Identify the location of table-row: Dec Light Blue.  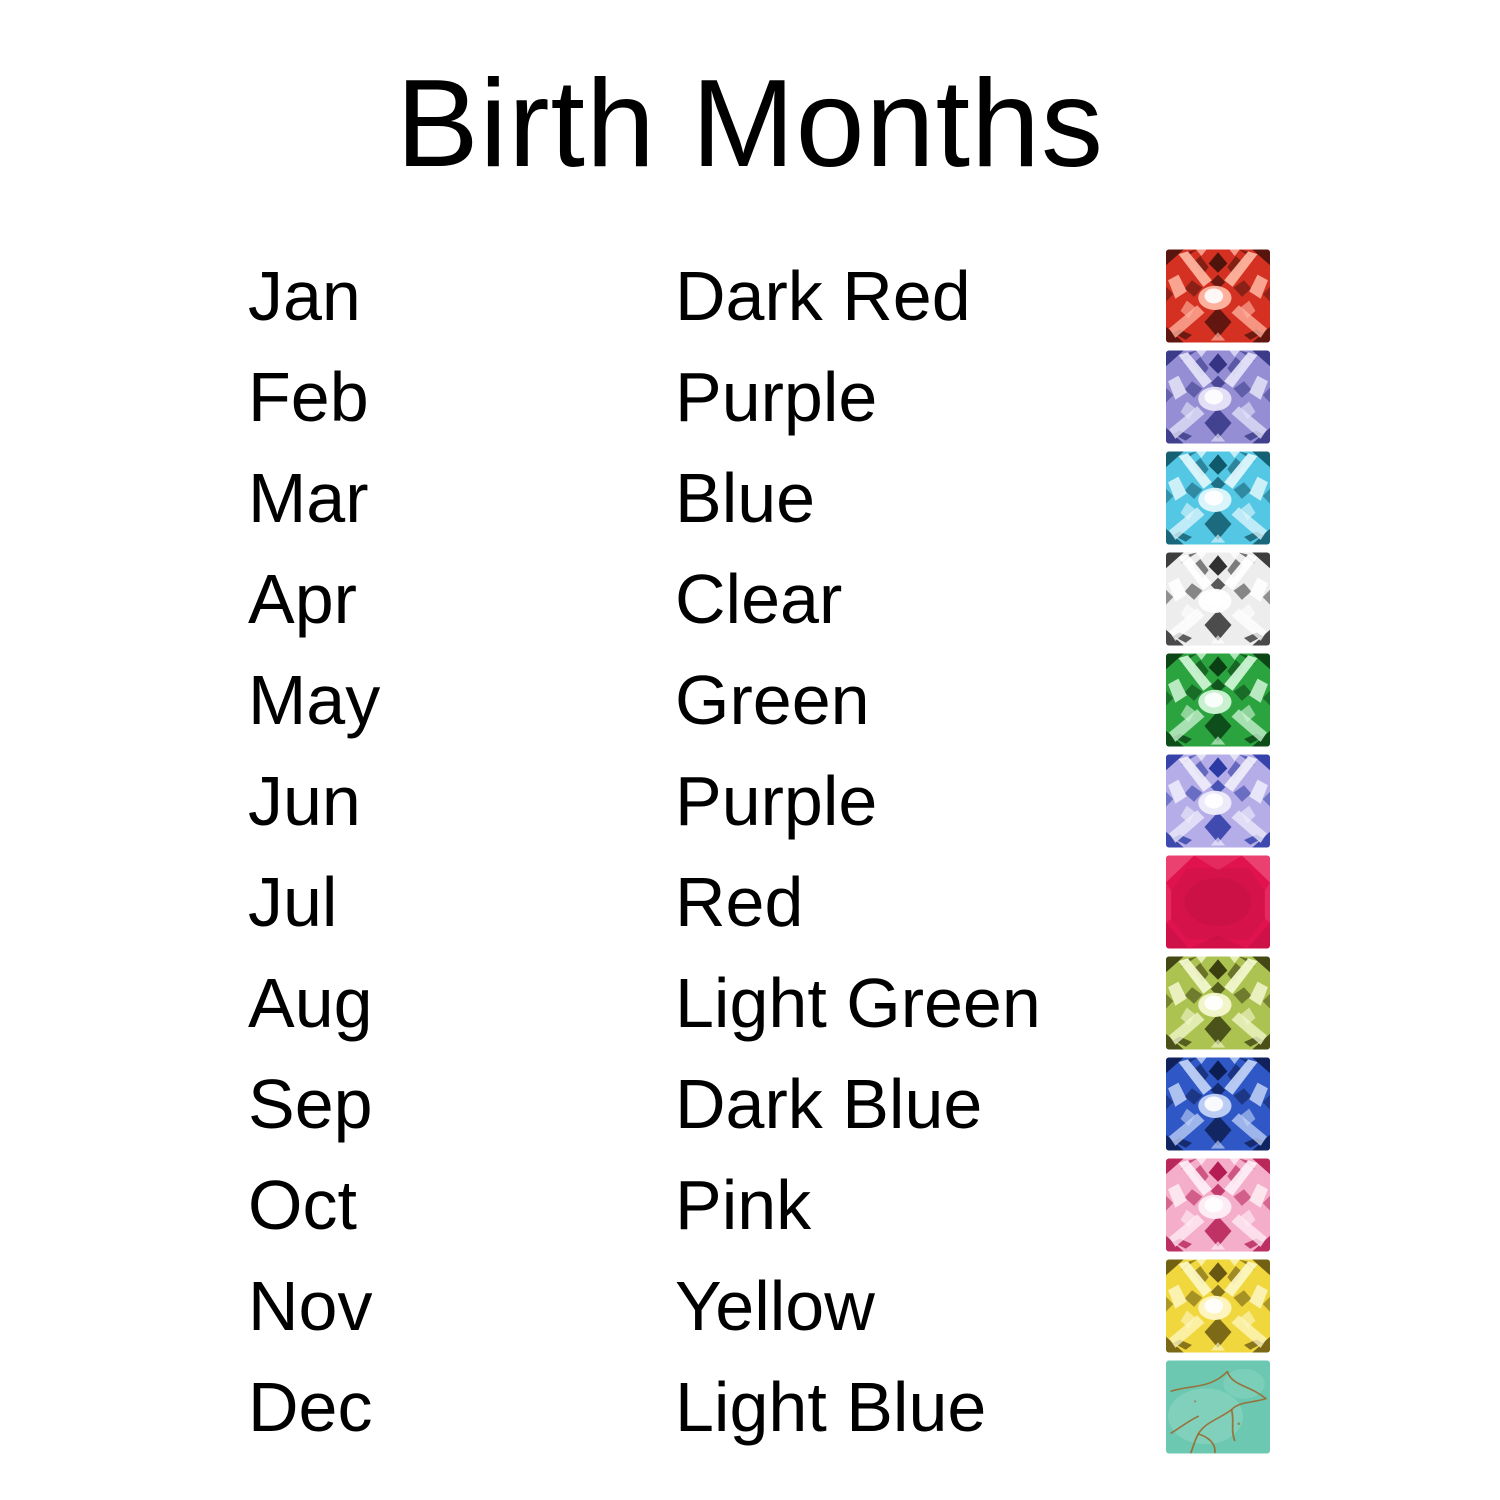
(750, 1406).